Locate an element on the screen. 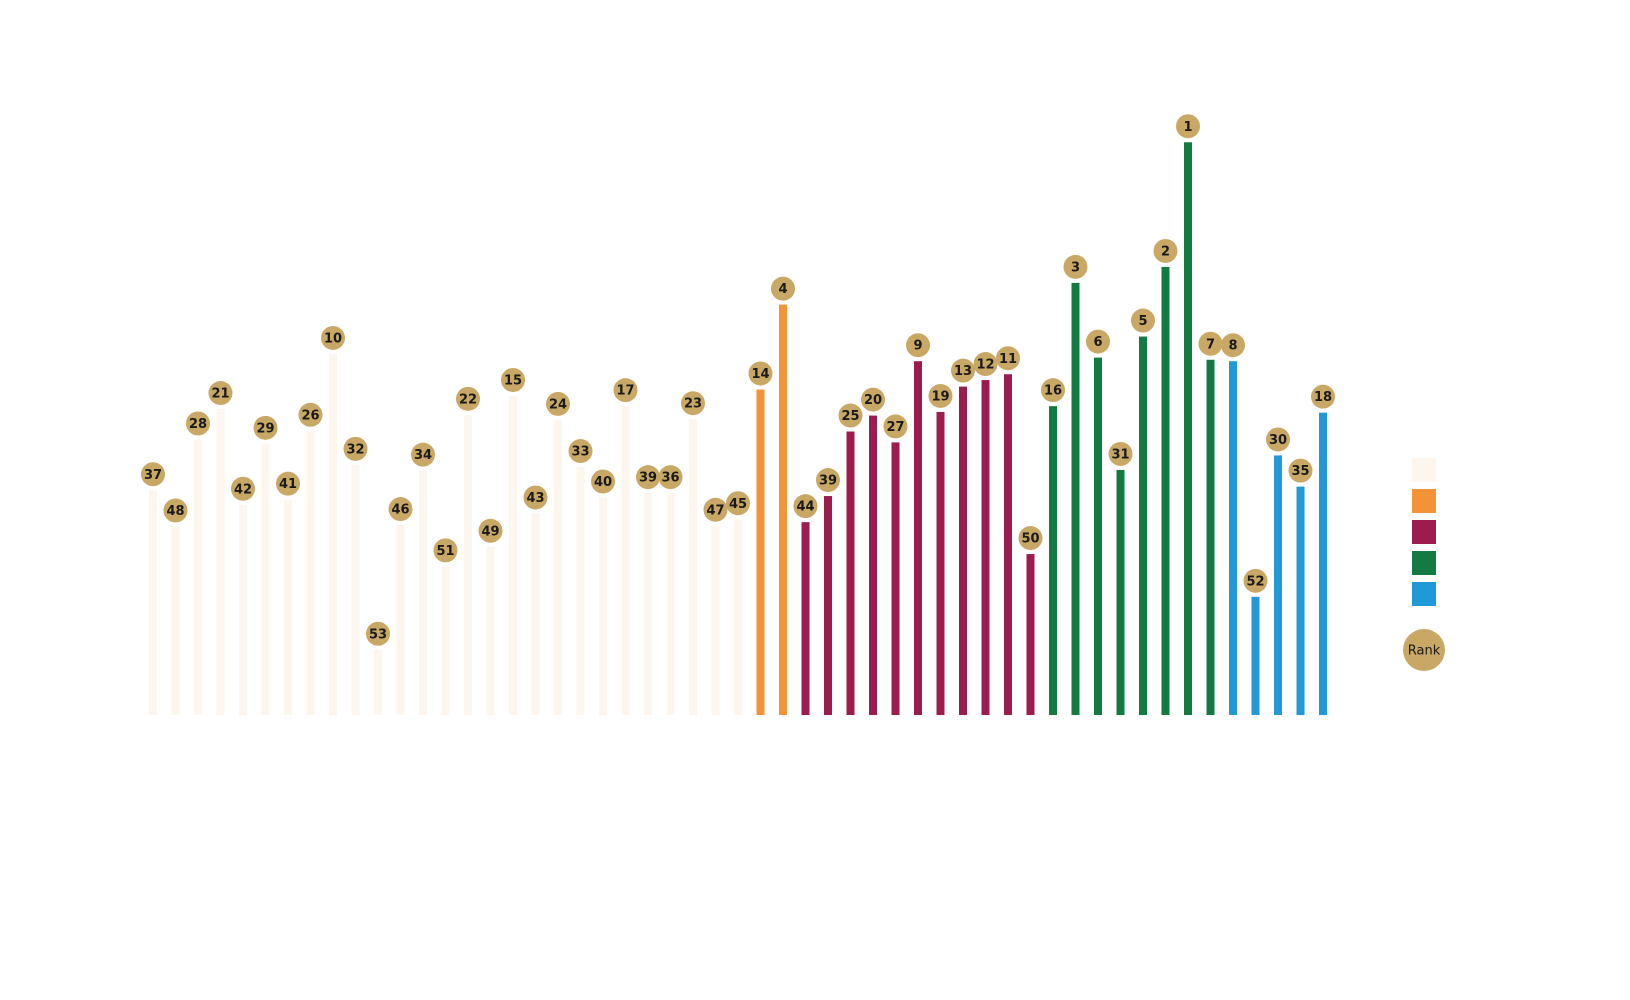  bar-group: 27 is located at coordinates (895, 564).